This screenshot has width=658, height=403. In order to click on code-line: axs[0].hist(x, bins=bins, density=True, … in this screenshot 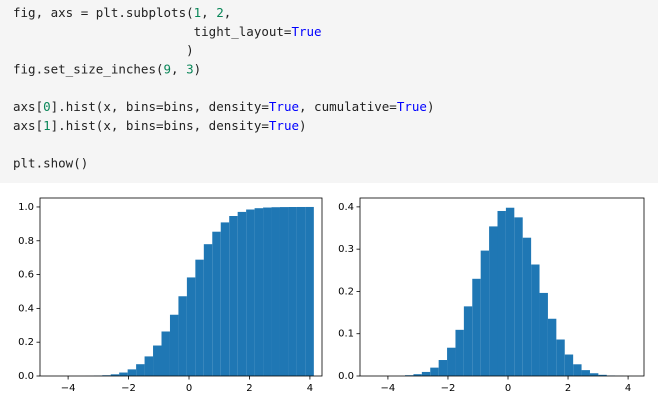, I will do `click(223, 106)`.